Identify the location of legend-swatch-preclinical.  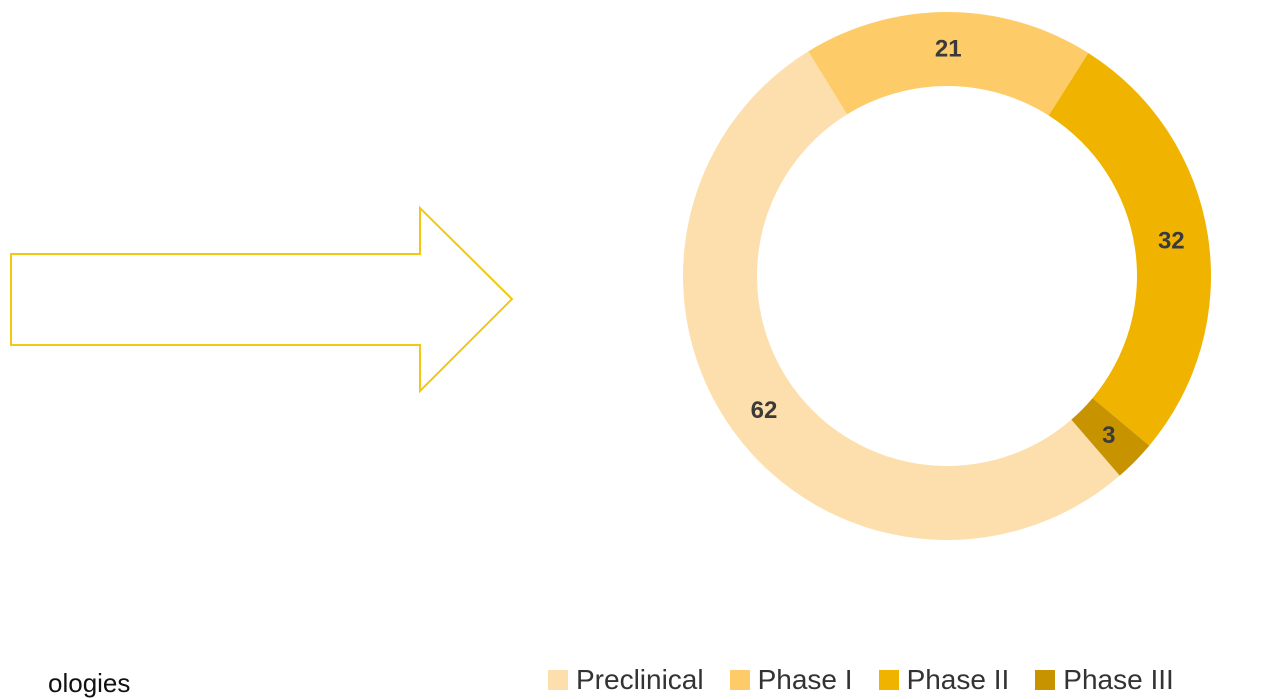
(558, 679).